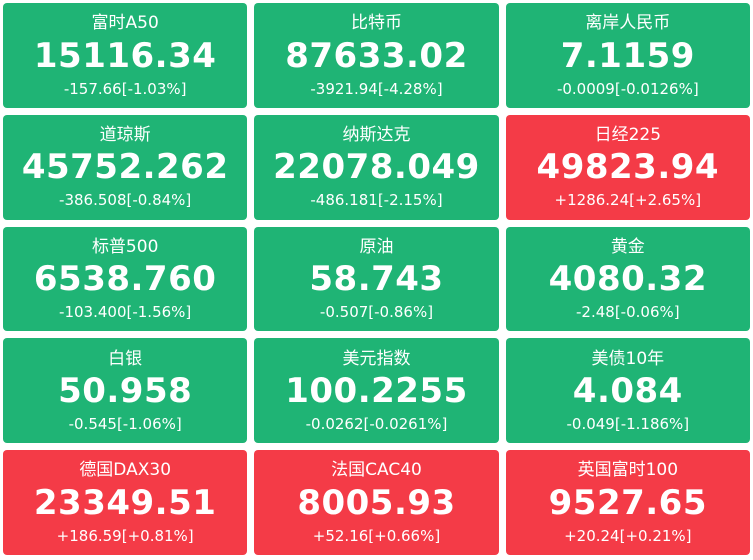 This screenshot has height=560, width=753. What do you see at coordinates (125, 88) in the screenshot?
I see `instrument-change: -157.66[-1.03%]` at bounding box center [125, 88].